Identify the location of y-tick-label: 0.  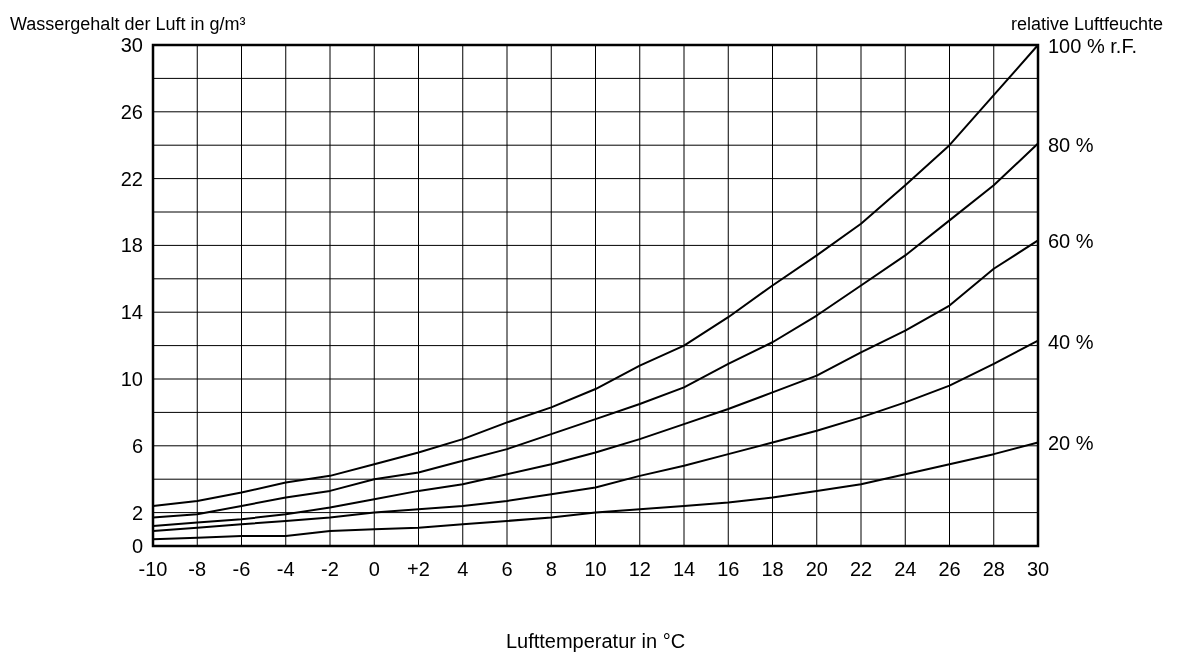
(137, 546).